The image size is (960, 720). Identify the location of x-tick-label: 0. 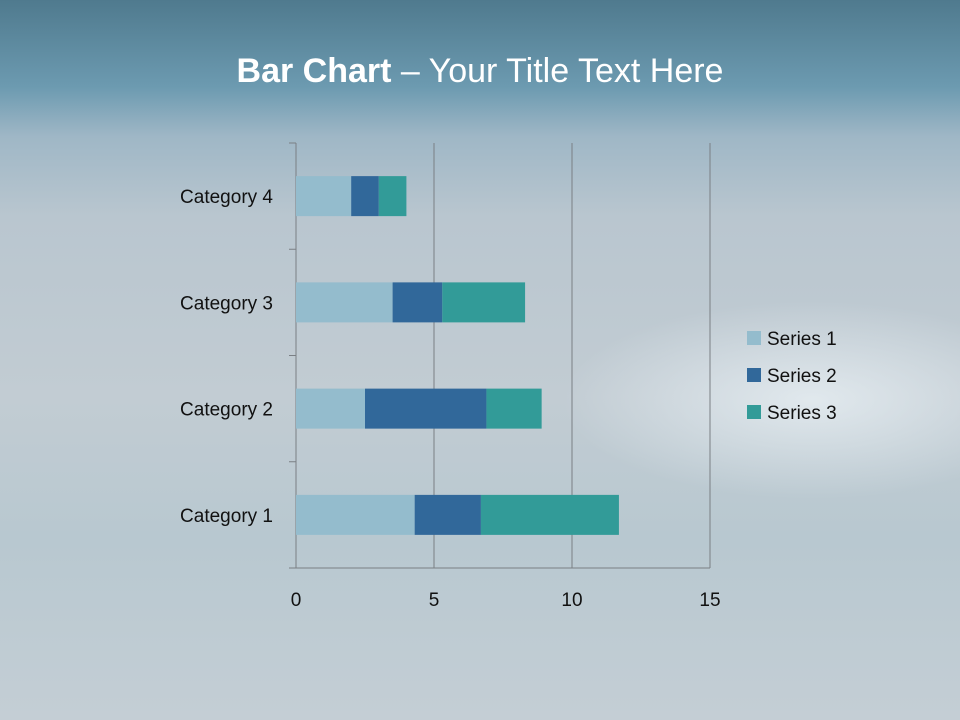
(296, 600).